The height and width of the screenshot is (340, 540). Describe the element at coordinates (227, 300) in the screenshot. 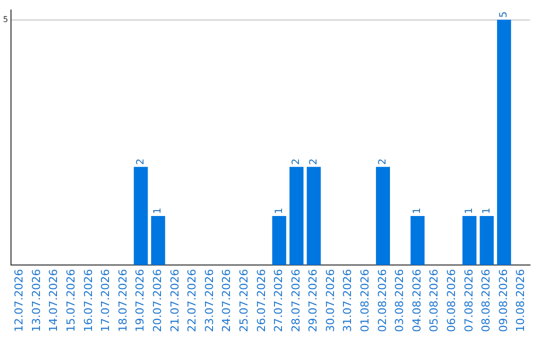

I see `x-tick-label: 24.07.2026` at that location.